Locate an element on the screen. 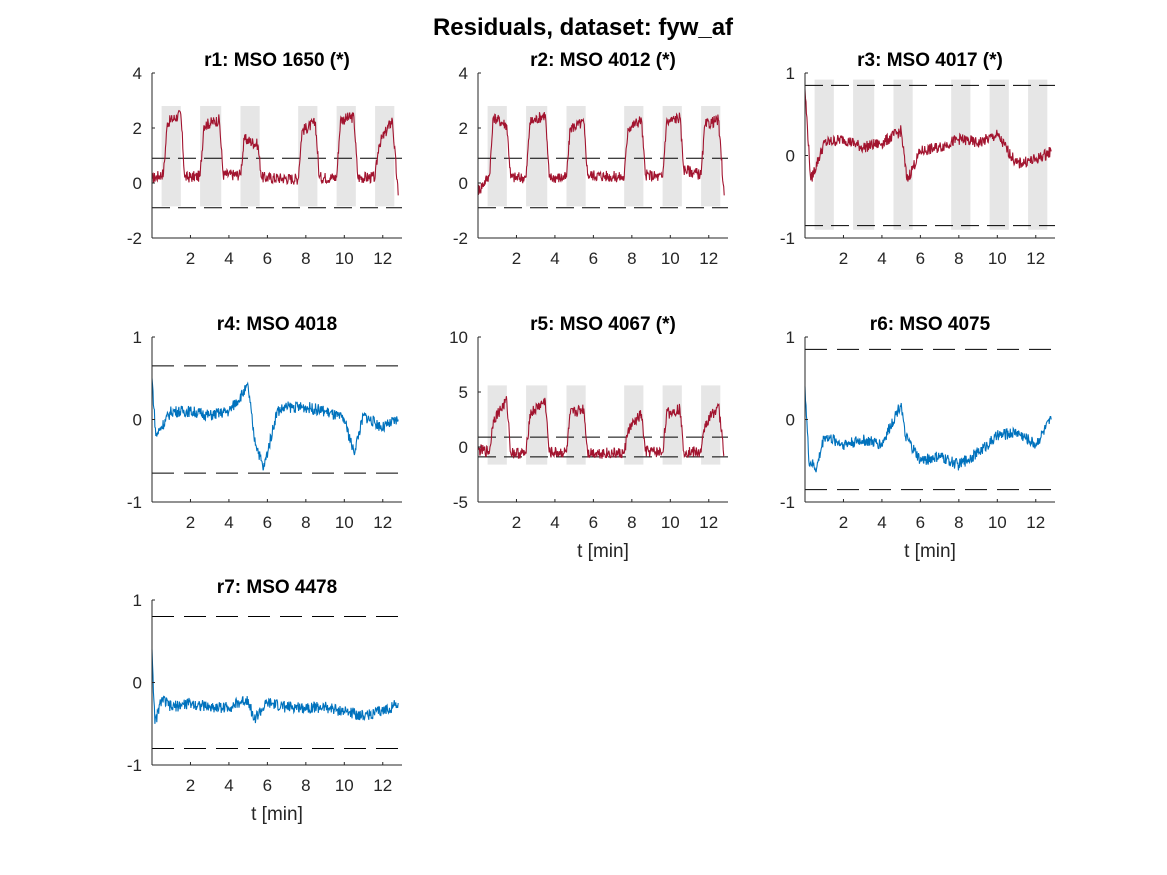 This screenshot has height=875, width=1167. x-axis-label: t [min] is located at coordinates (603, 551).